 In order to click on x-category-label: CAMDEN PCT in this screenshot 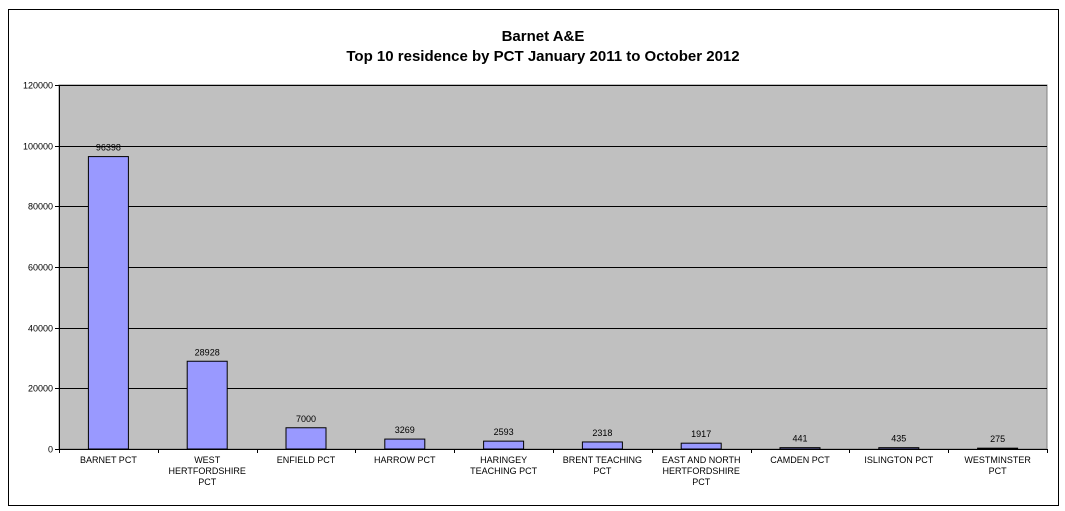, I will do `click(800, 460)`.